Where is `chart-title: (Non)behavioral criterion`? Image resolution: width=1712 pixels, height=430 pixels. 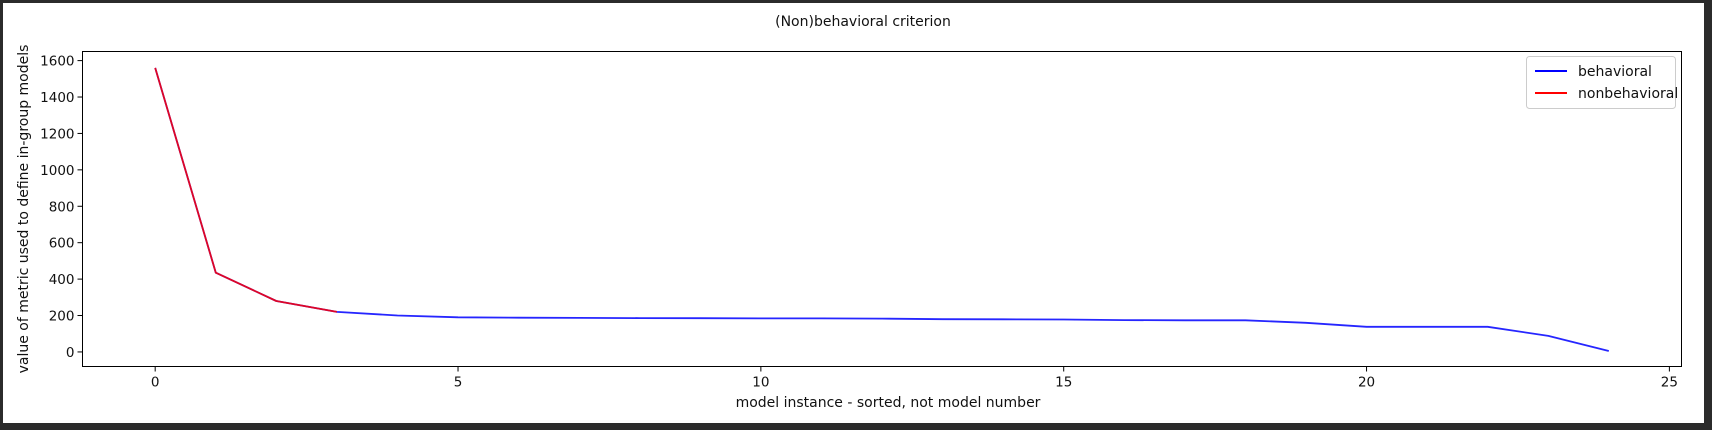 chart-title: (Non)behavioral criterion is located at coordinates (863, 22).